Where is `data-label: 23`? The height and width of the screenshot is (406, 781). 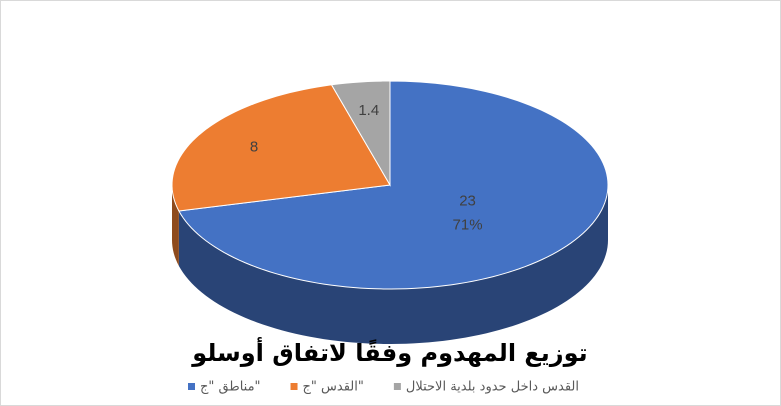
data-label: 23 is located at coordinates (467, 201).